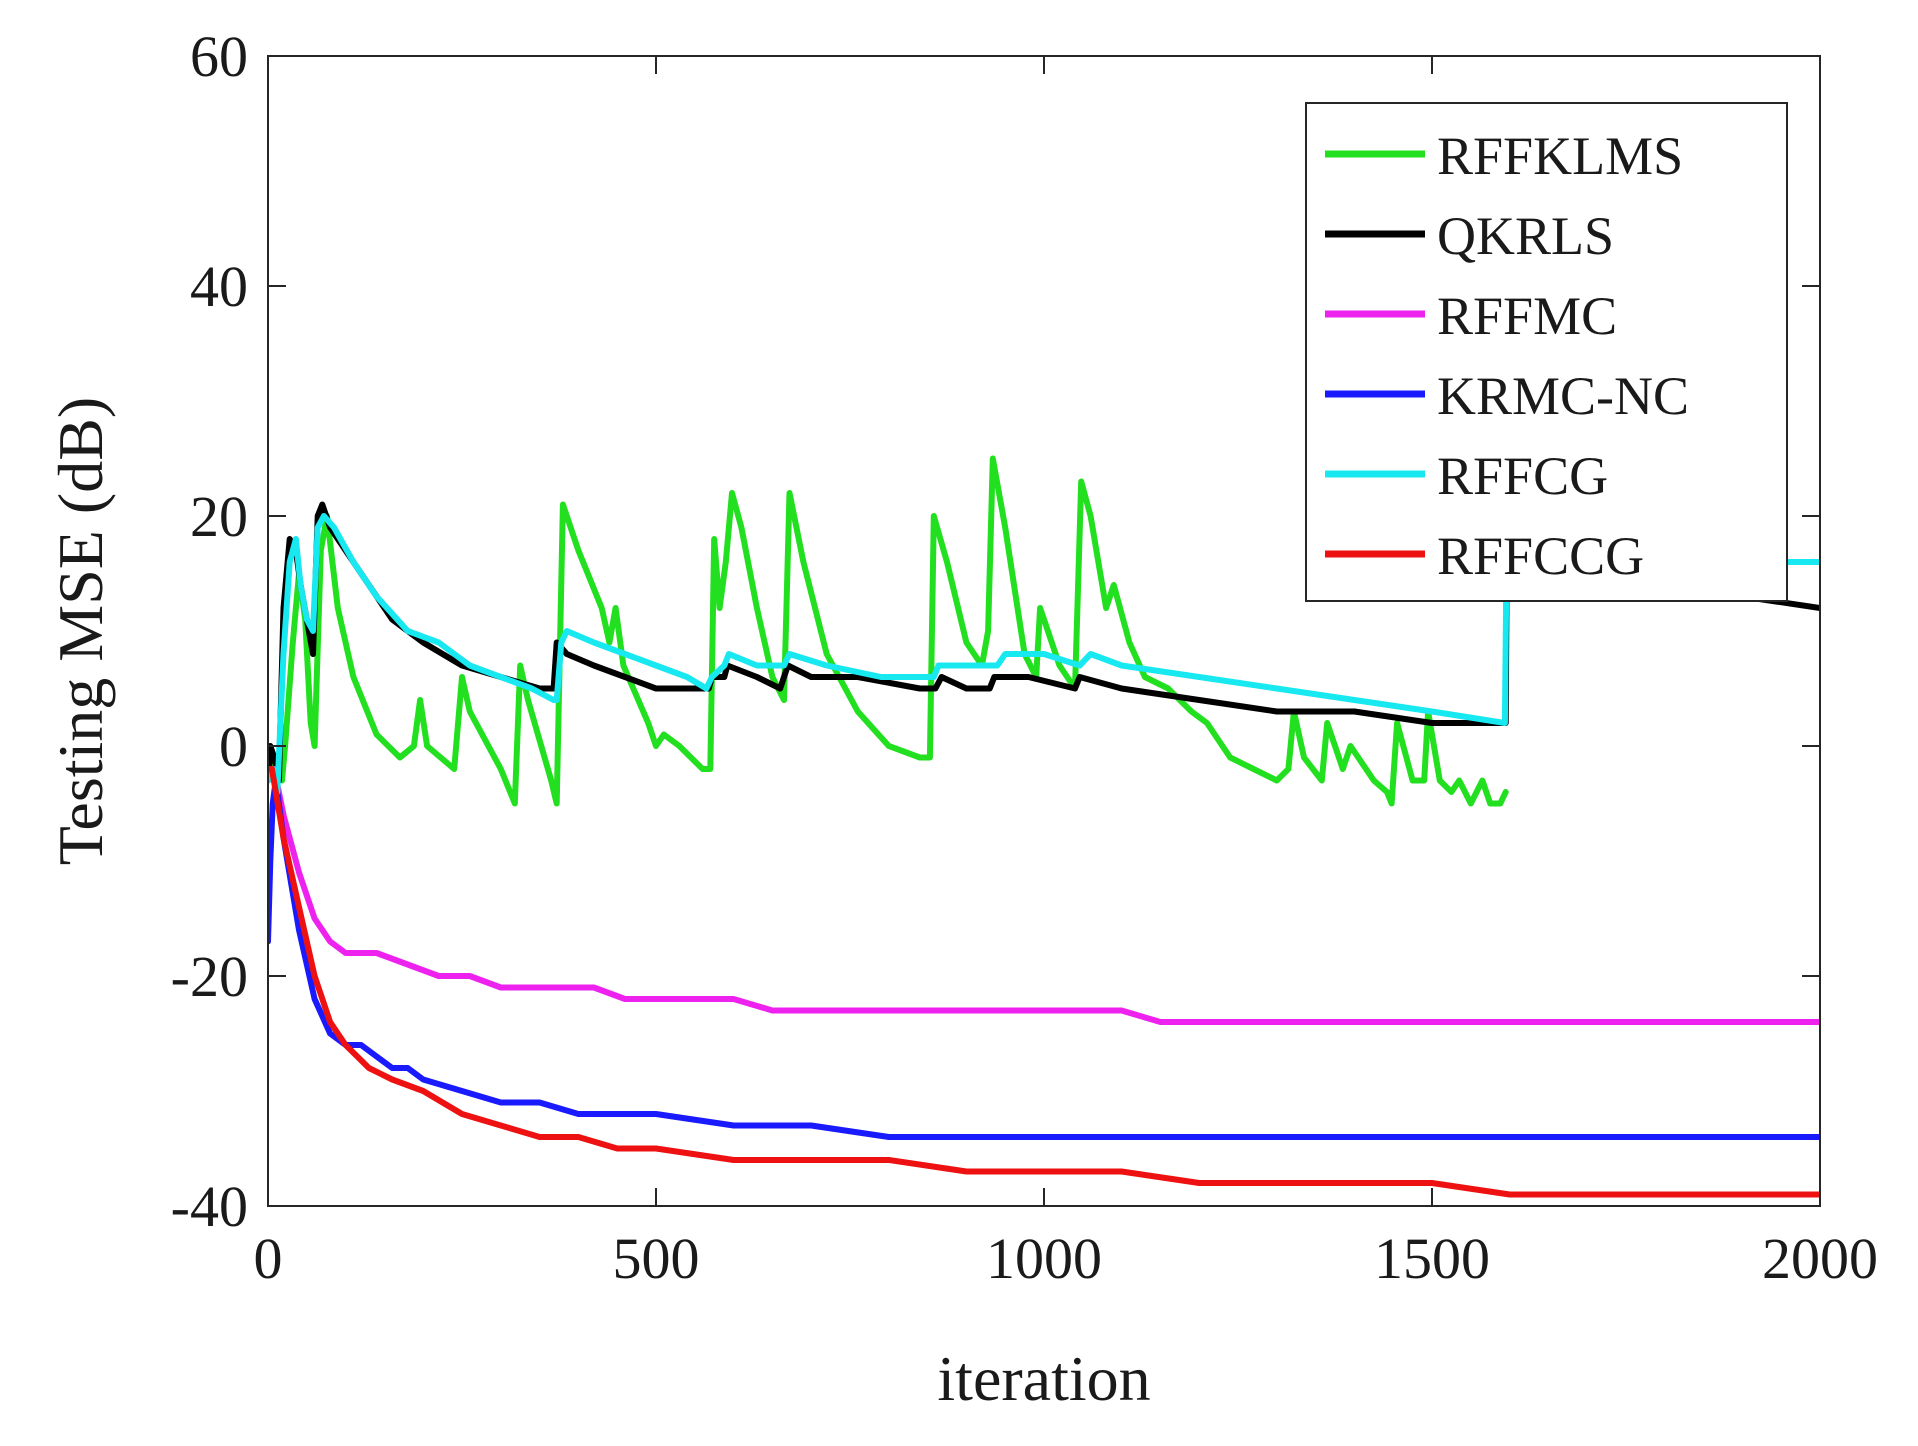  Describe the element at coordinates (1563, 396) in the screenshot. I see `legend-label-krmc-nc: KRMC-NC` at that location.